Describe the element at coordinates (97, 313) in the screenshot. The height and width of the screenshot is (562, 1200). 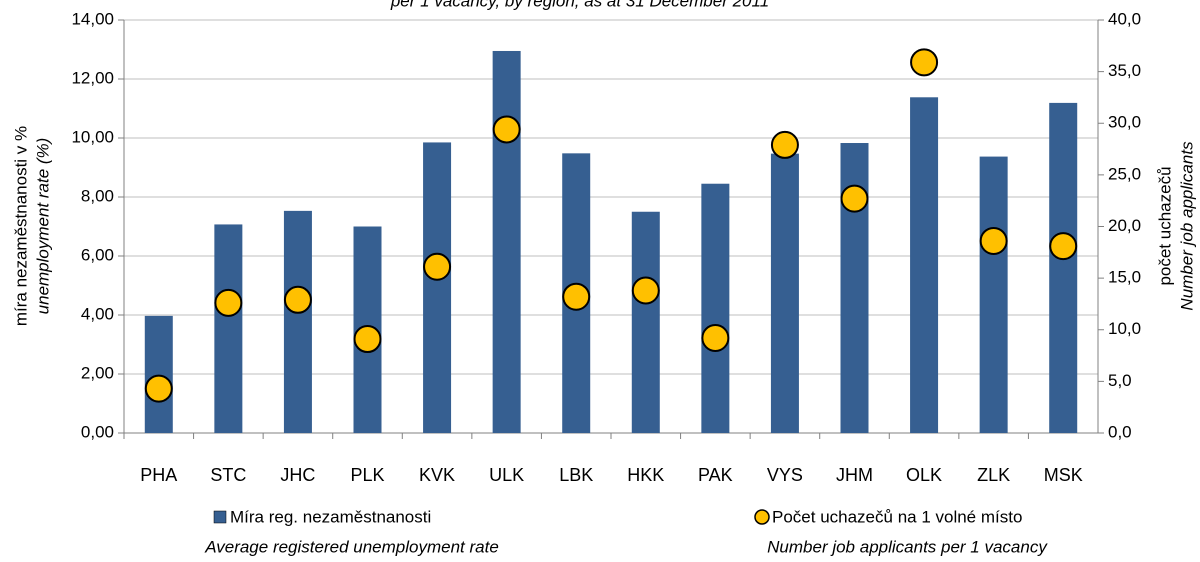
I see `y-tick-label: 4,00` at that location.